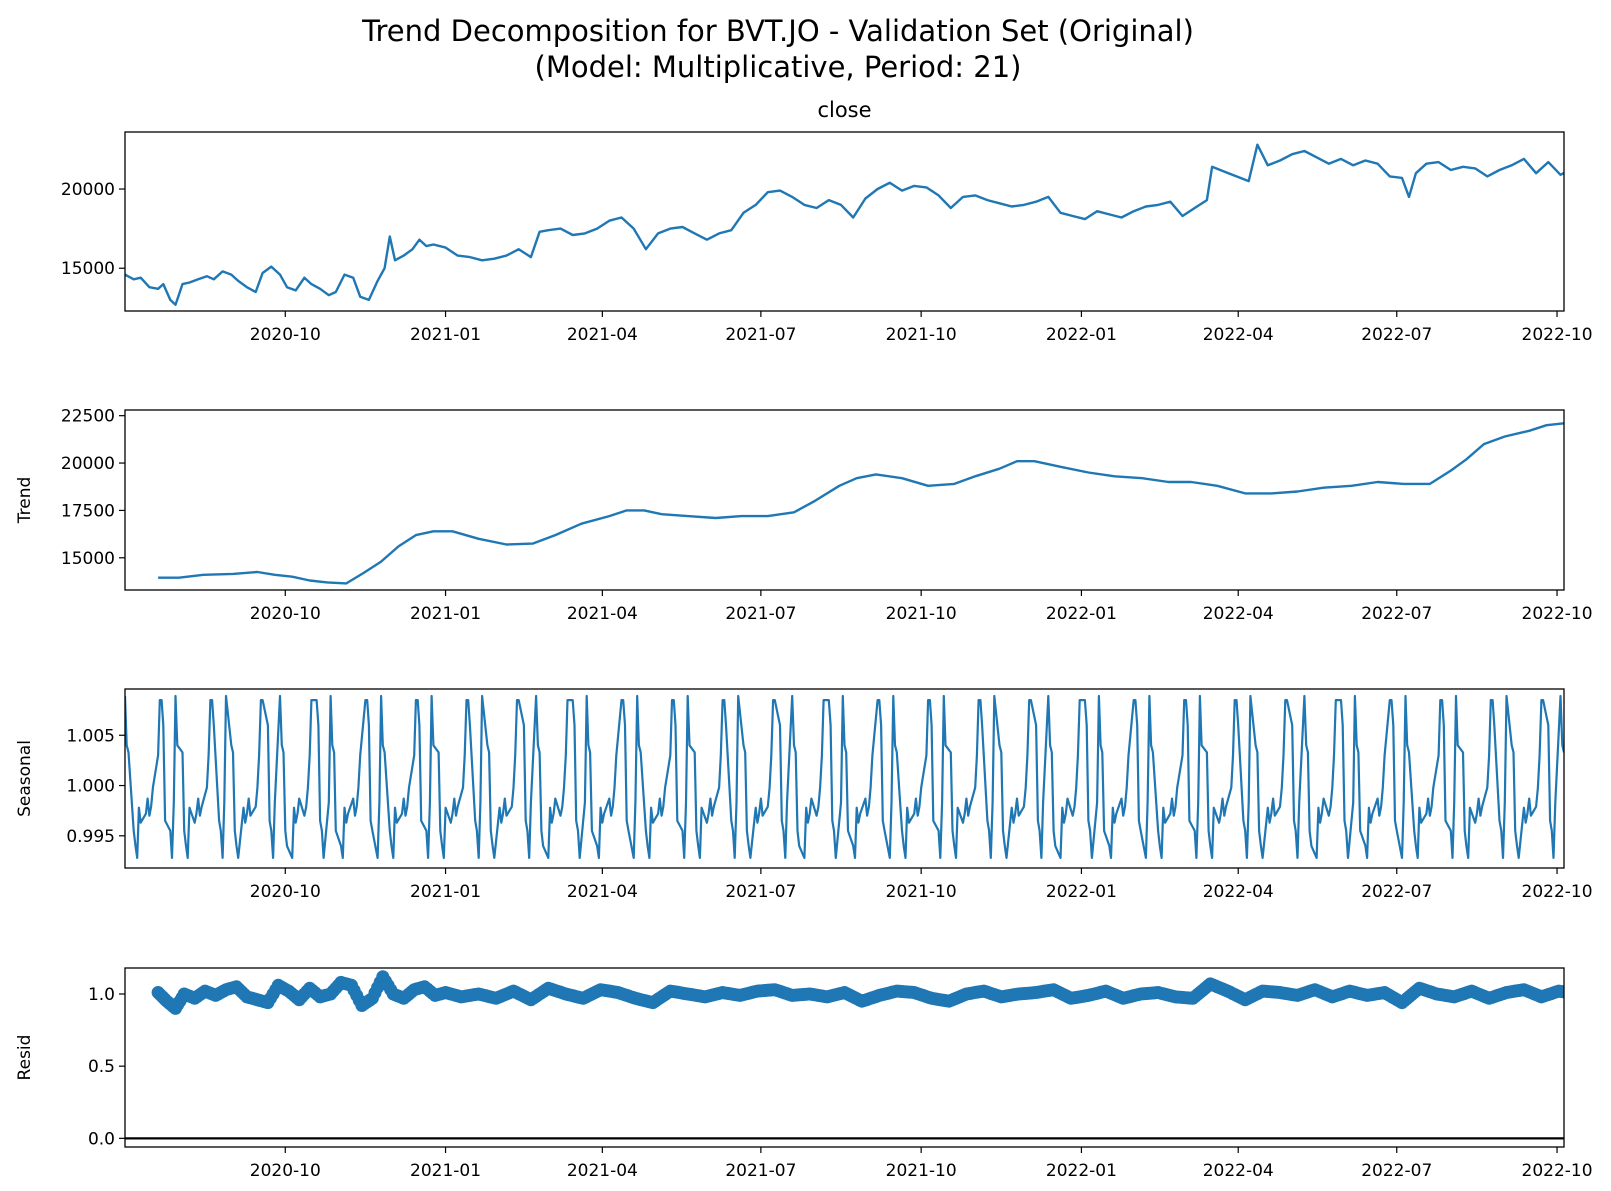 Image resolution: width=1611 pixels, height=1191 pixels. What do you see at coordinates (101, 995) in the screenshot?
I see `ytick-label: 1.0` at bounding box center [101, 995].